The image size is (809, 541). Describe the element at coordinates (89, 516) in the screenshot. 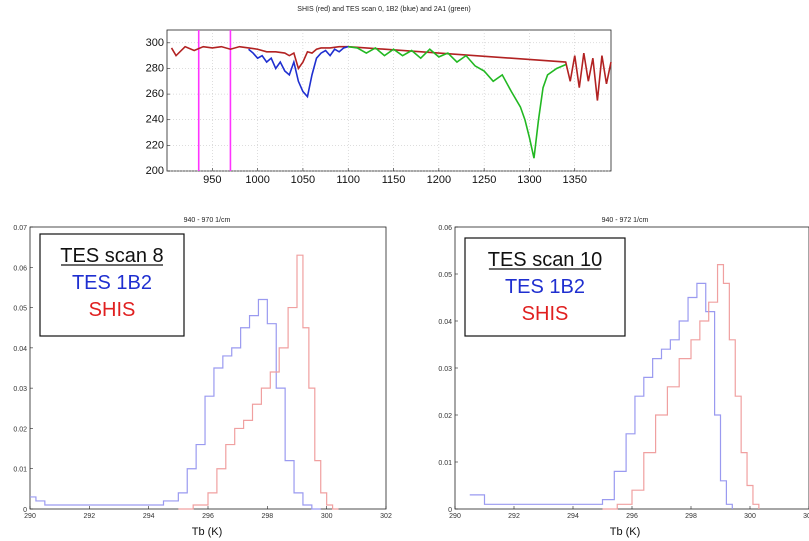

I see `left-xtick-label: 292` at that location.